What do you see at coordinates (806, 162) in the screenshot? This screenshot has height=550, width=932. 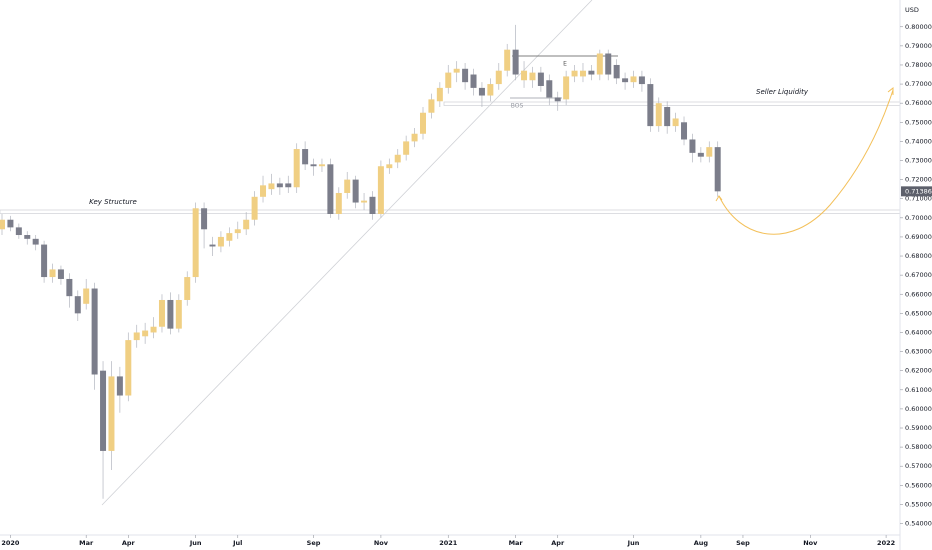 I see `projection-curve` at bounding box center [806, 162].